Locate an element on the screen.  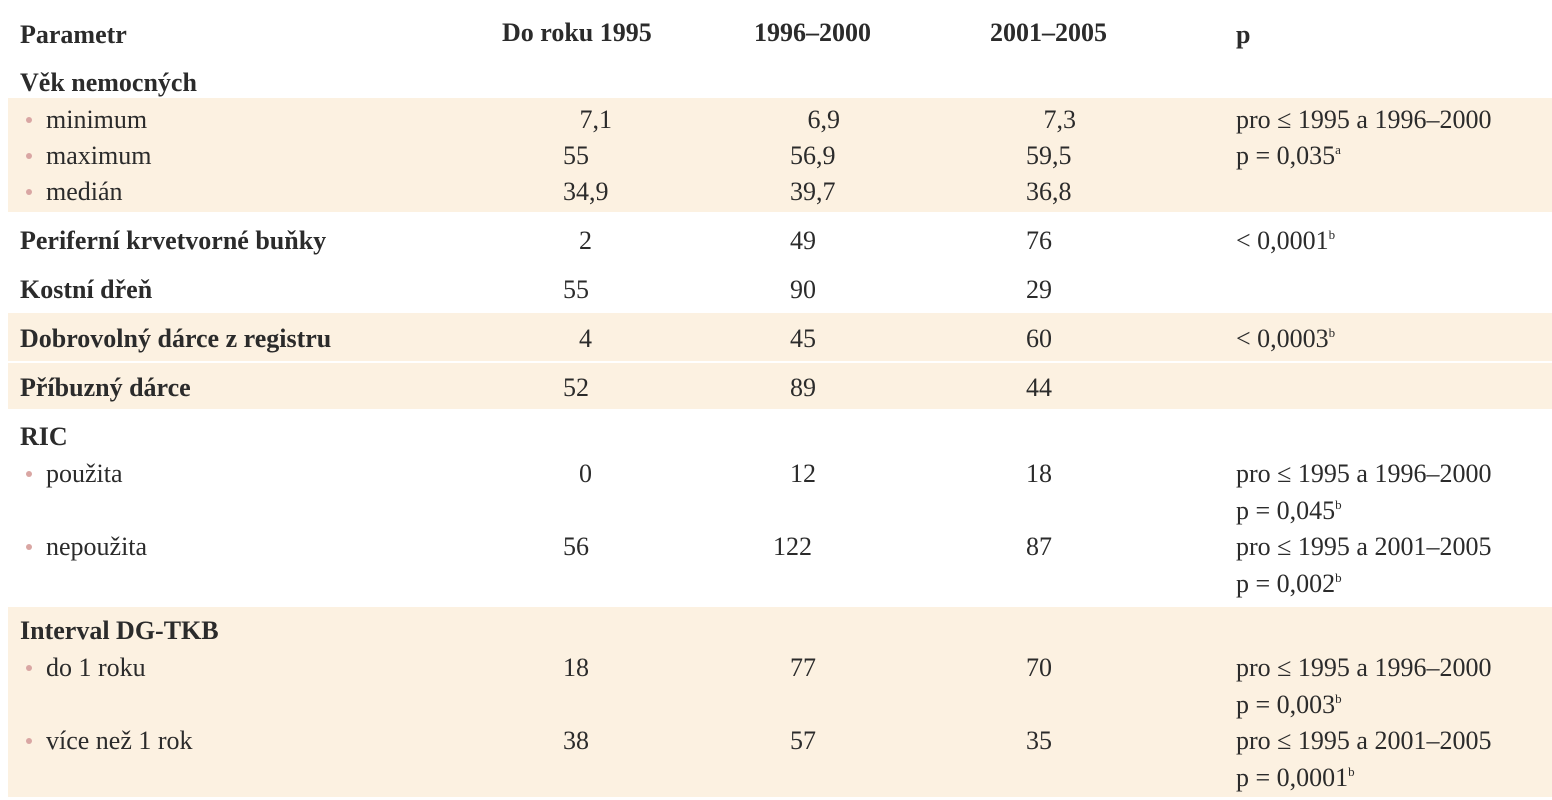
shade-band-age is located at coordinates (780, 155).